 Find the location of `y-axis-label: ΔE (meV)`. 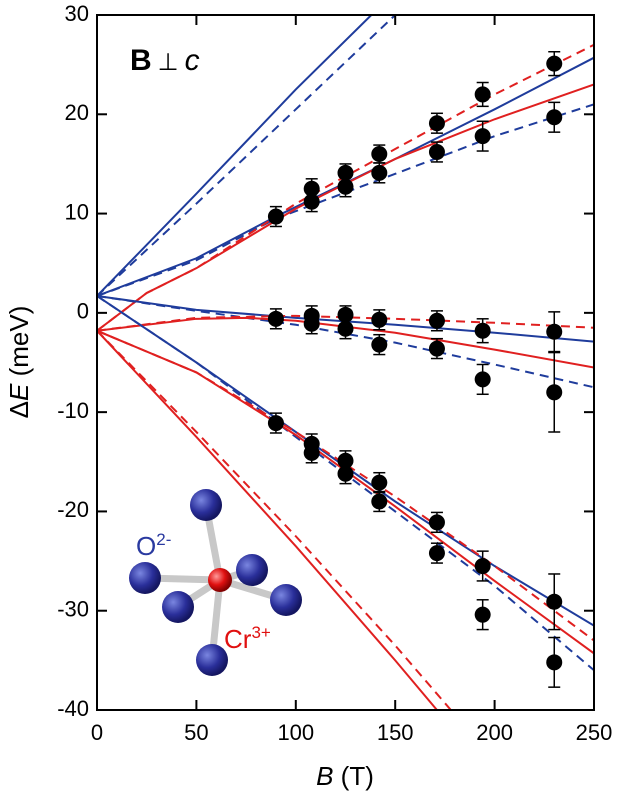

y-axis-label: ΔE (meV) is located at coordinates (19, 362).